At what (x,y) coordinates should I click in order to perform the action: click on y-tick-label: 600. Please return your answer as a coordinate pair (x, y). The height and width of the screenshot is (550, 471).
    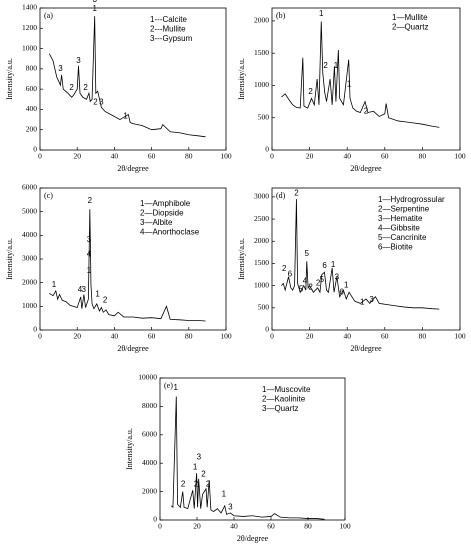
    Looking at the image, I should click on (32, 88).